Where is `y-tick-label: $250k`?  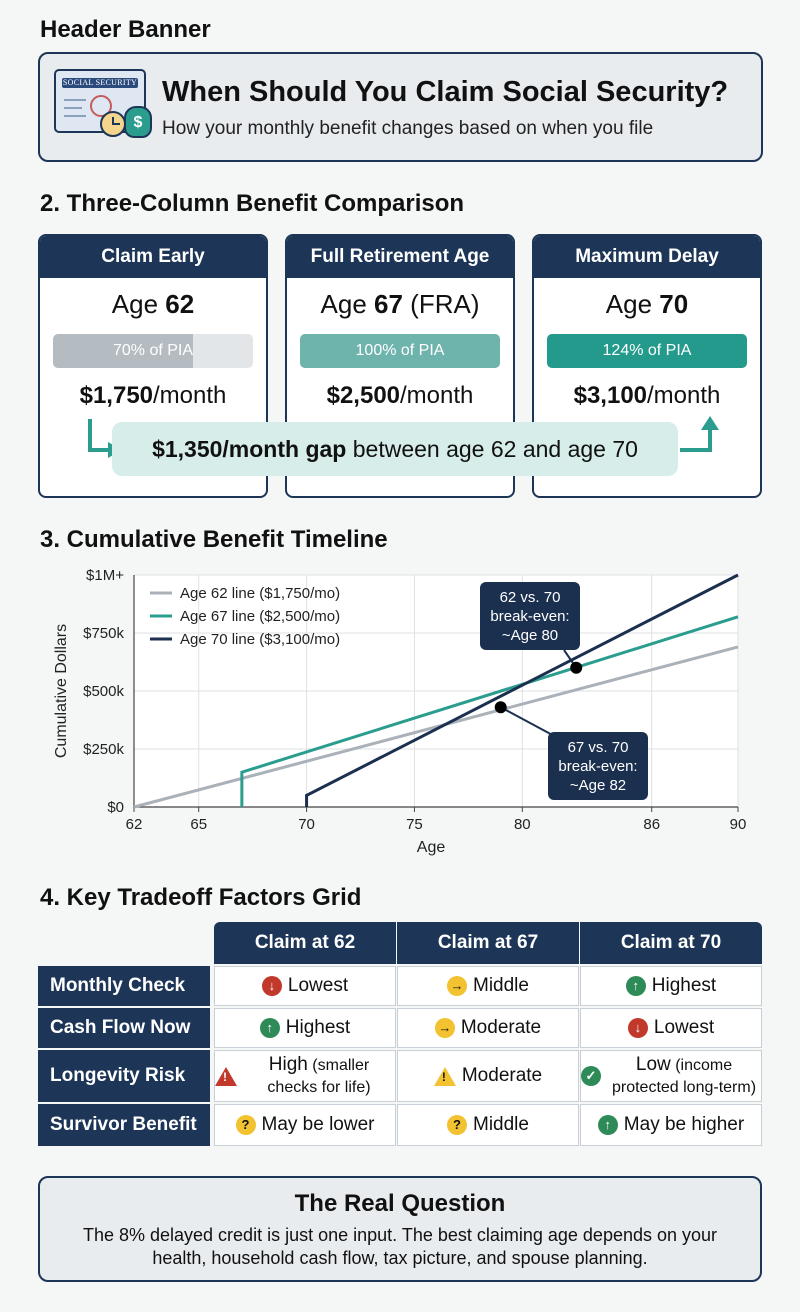
y-tick-label: $250k is located at coordinates (103, 749).